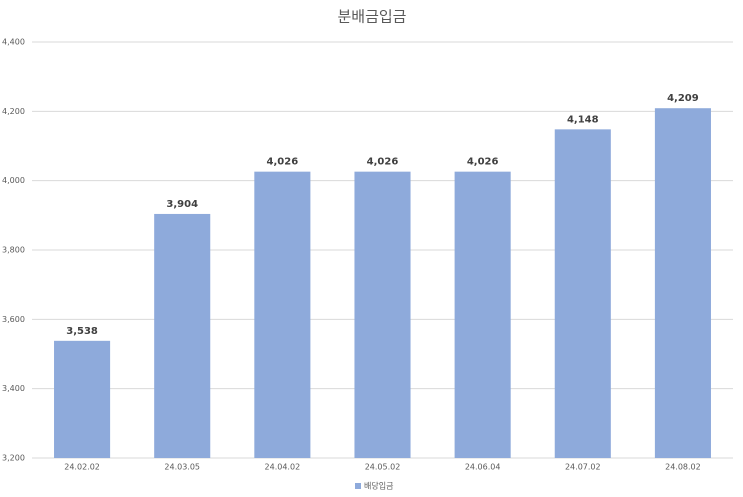 This screenshot has height=497, width=743. Describe the element at coordinates (82, 331) in the screenshot. I see `data-label: 3,538` at that location.